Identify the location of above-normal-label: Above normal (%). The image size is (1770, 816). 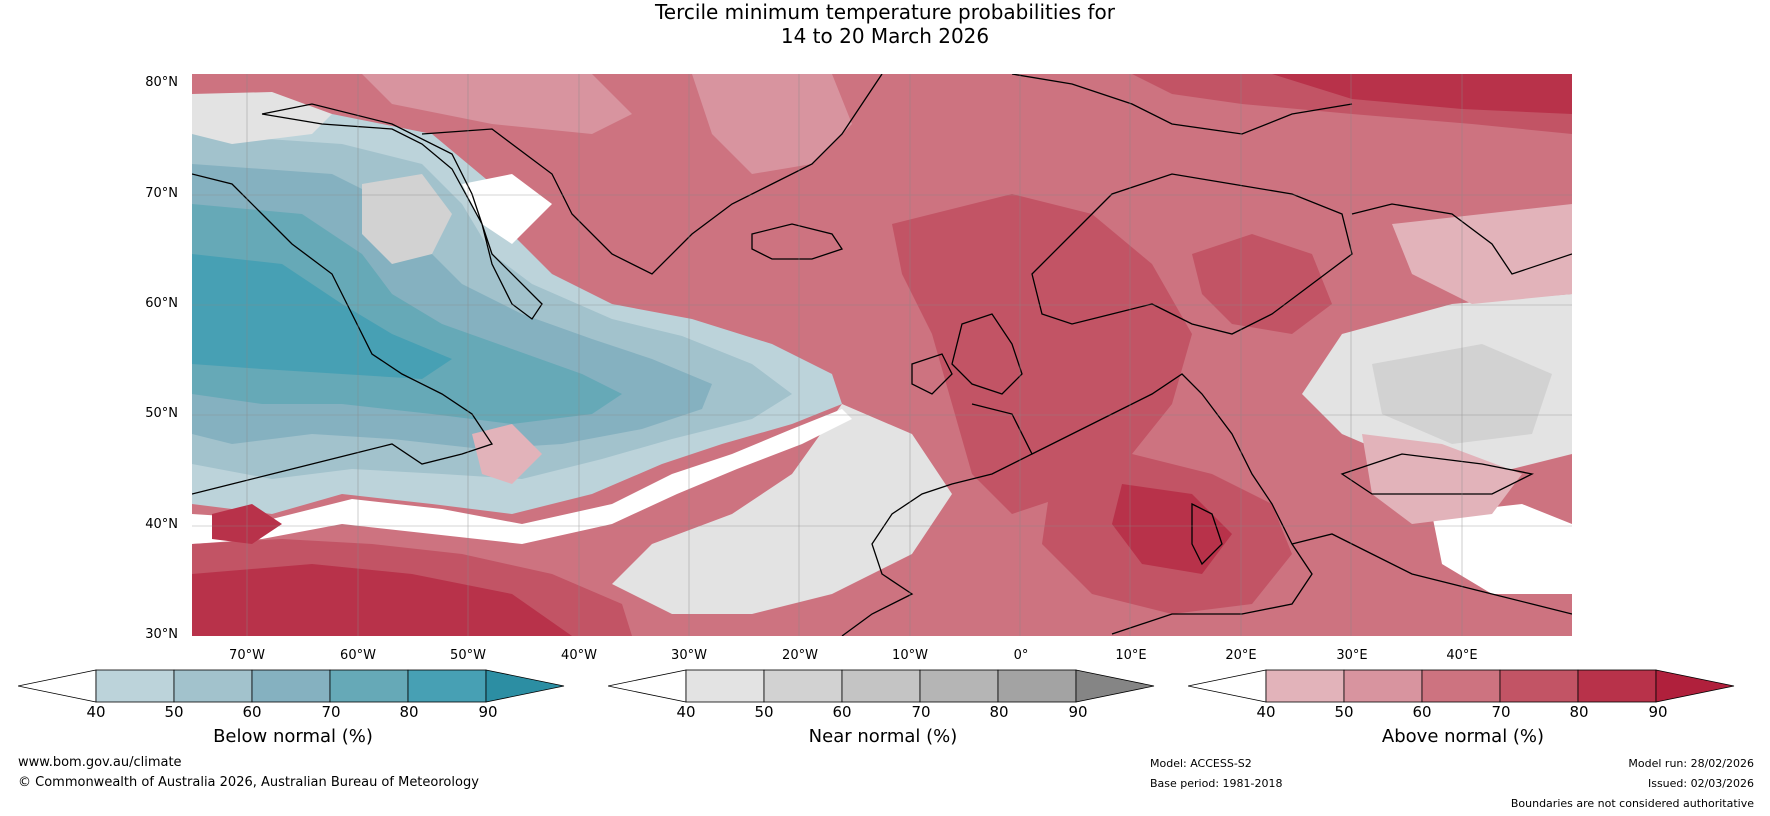
(1463, 736).